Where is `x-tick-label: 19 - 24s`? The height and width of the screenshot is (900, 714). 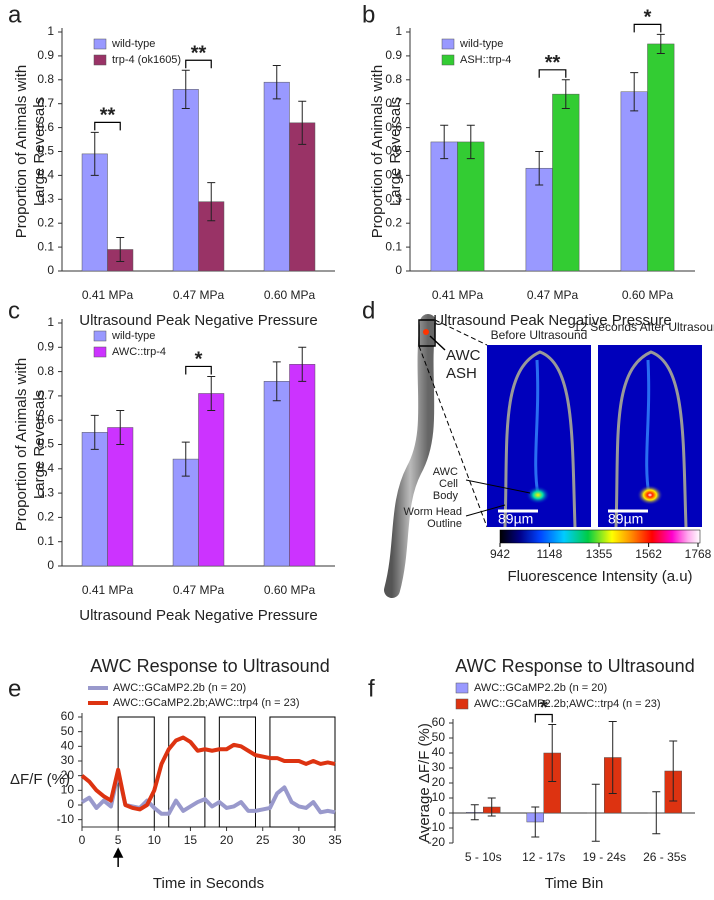
x-tick-label: 19 - 24s is located at coordinates (604, 857).